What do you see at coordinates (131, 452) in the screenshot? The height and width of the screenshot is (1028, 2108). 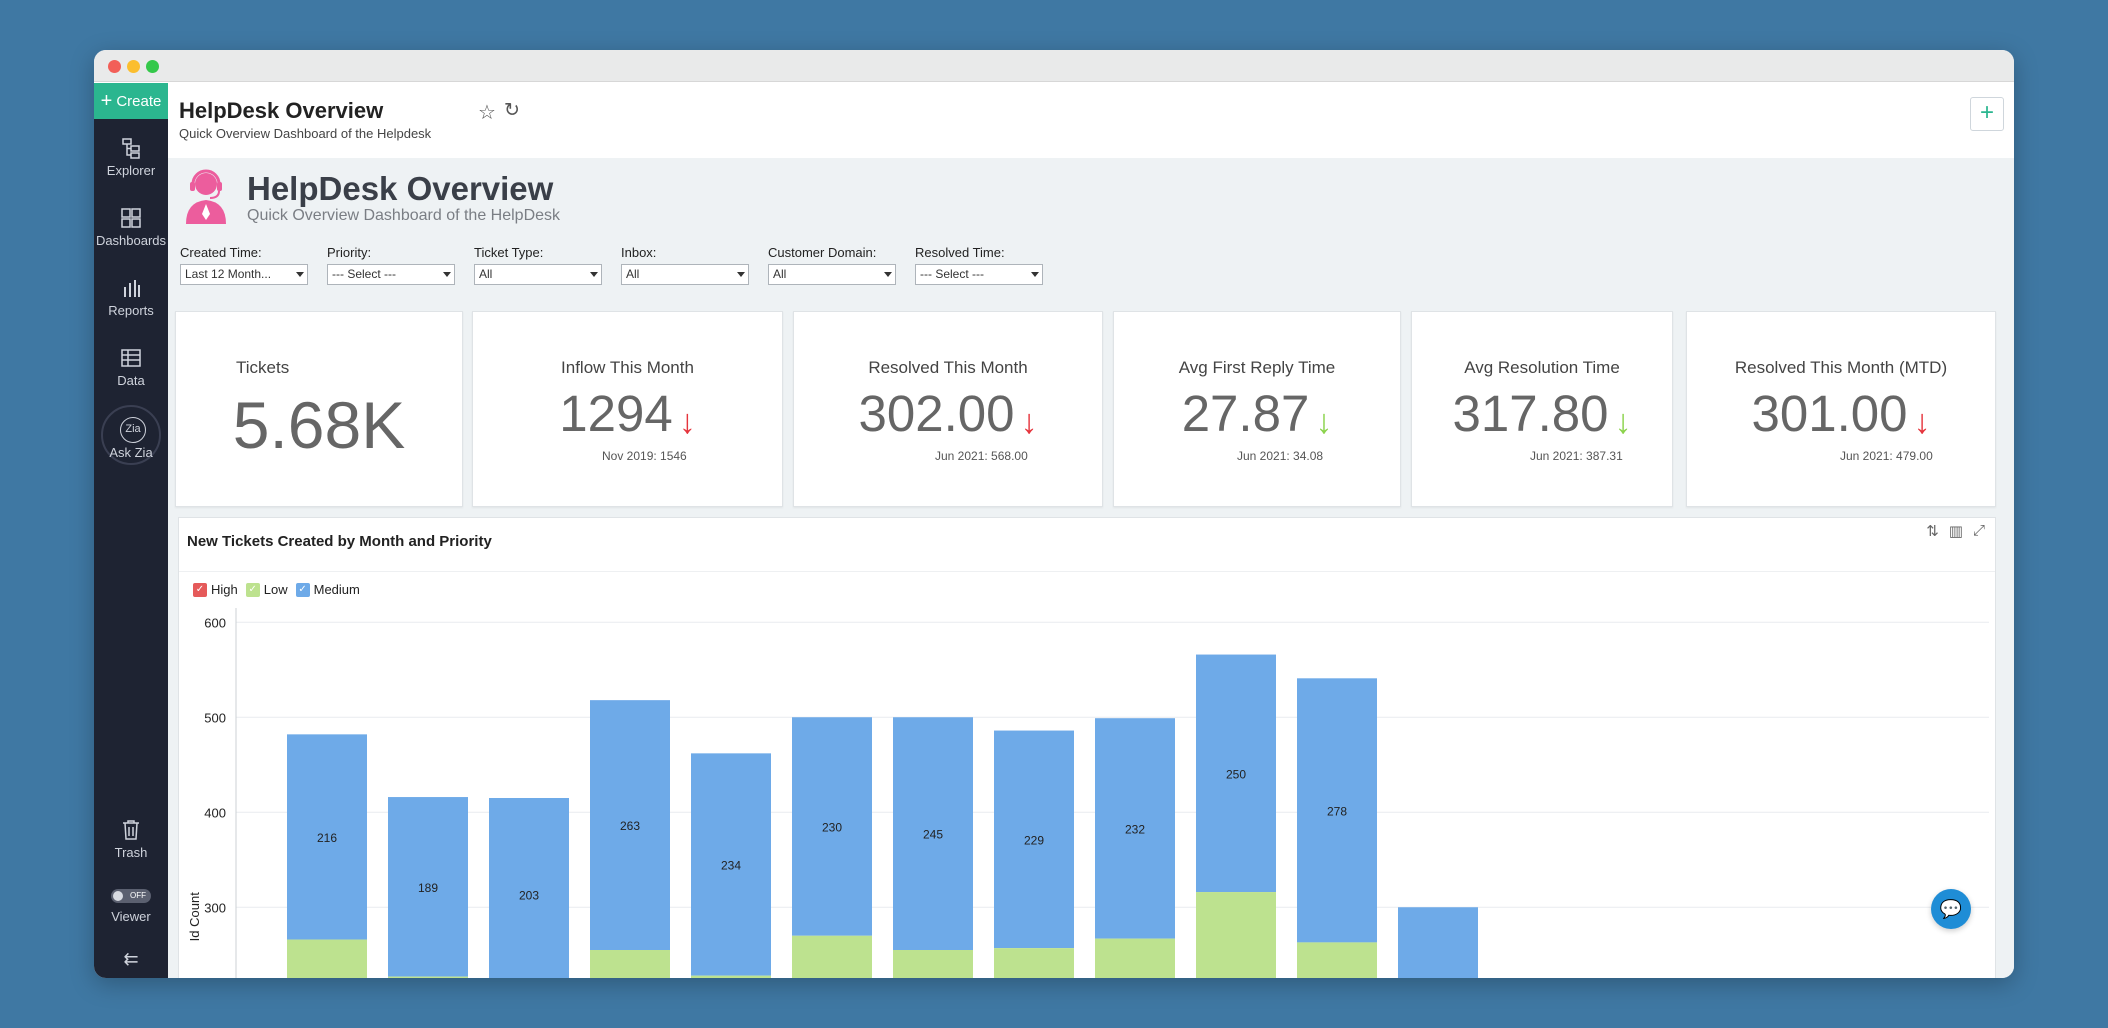 I see `sidebar-item-label: Ask Zia` at bounding box center [131, 452].